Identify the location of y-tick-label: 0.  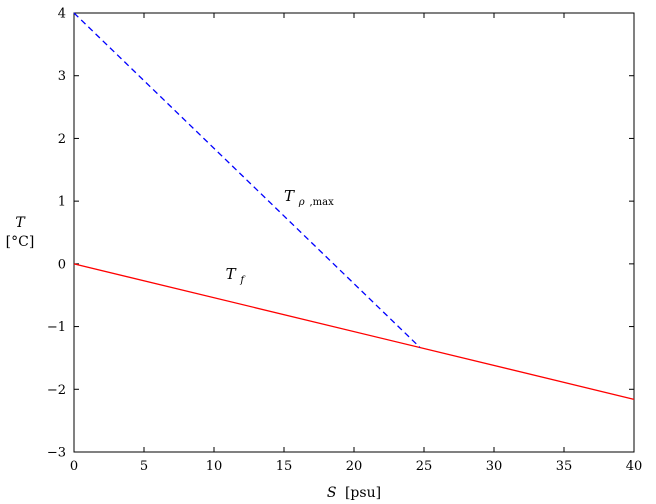
(62, 264).